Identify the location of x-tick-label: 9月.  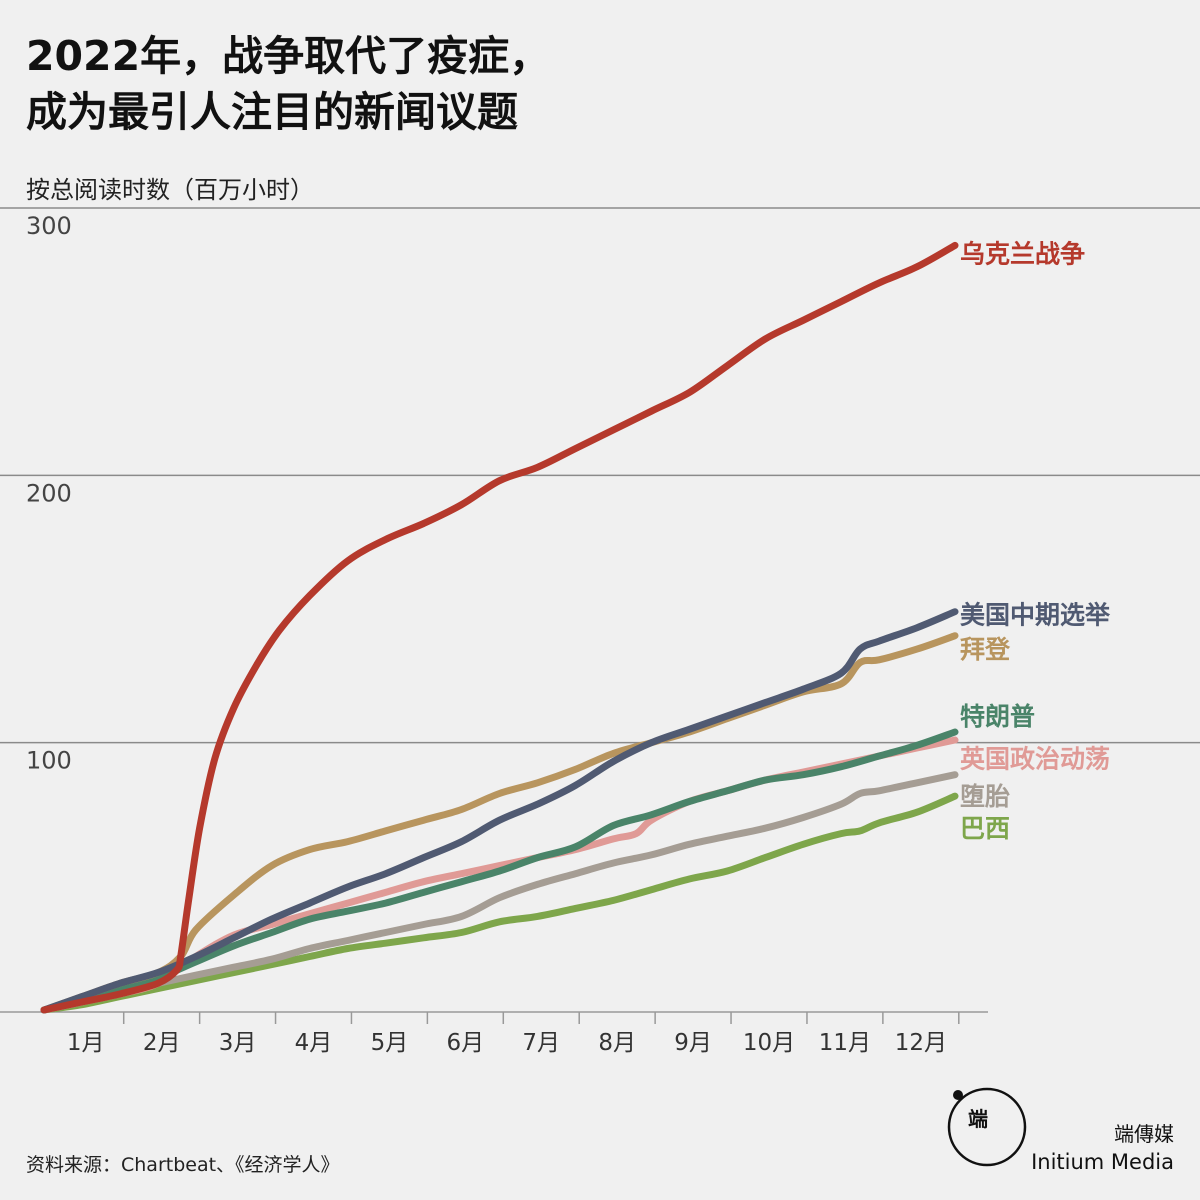
(693, 1043).